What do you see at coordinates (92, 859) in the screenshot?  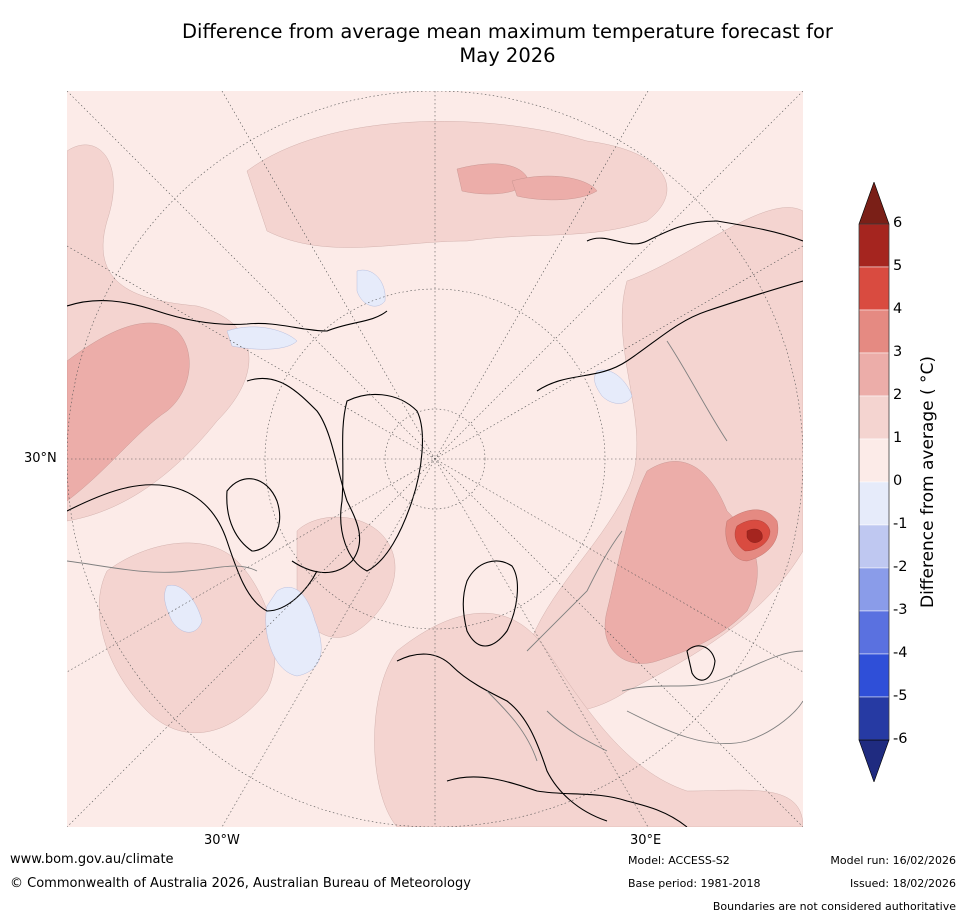 I see `footer-website: www.bom.gov.au/climate` at bounding box center [92, 859].